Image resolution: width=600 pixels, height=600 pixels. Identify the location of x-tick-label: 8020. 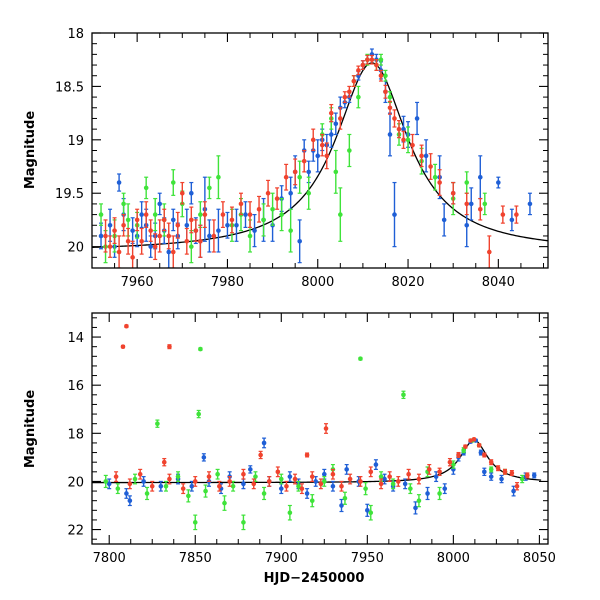
(407, 282).